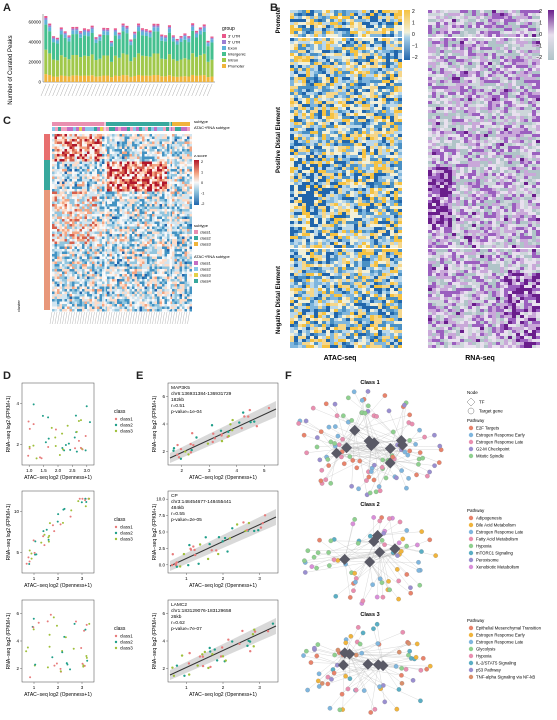 The width and height of the screenshot is (557, 720). What do you see at coordinates (491, 411) in the screenshot?
I see `panel-f-node-item: Target gene` at bounding box center [491, 411].